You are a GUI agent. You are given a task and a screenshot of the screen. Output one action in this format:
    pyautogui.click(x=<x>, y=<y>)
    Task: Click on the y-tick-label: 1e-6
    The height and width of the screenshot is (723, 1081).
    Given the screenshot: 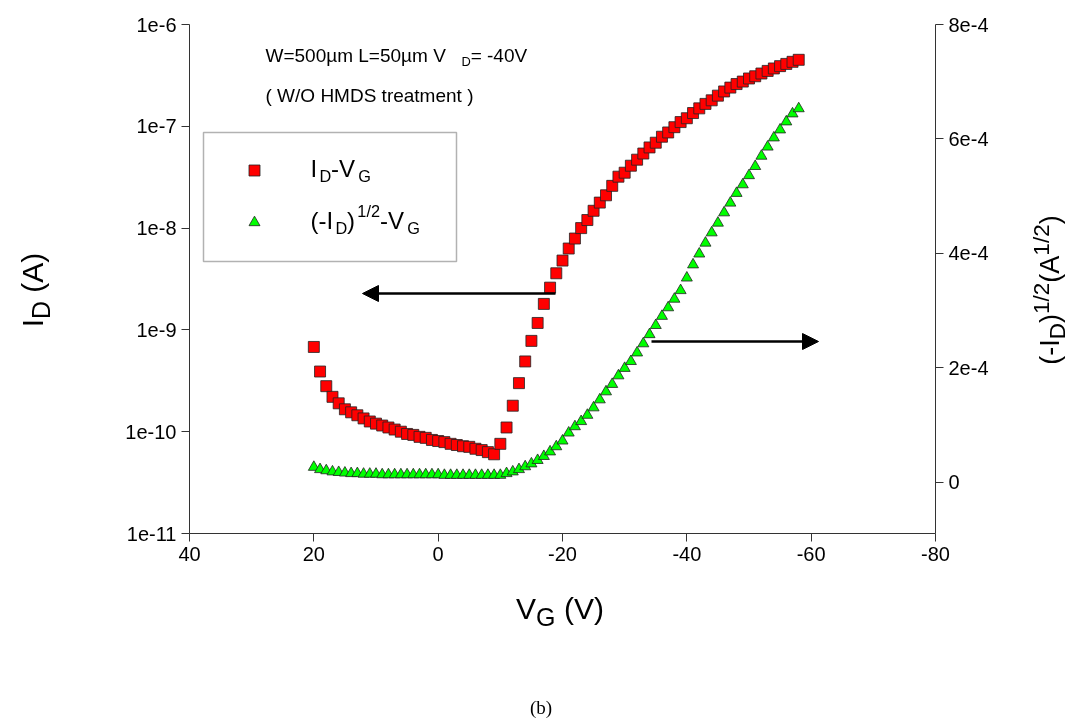 What is the action you would take?
    pyautogui.click(x=156, y=24)
    